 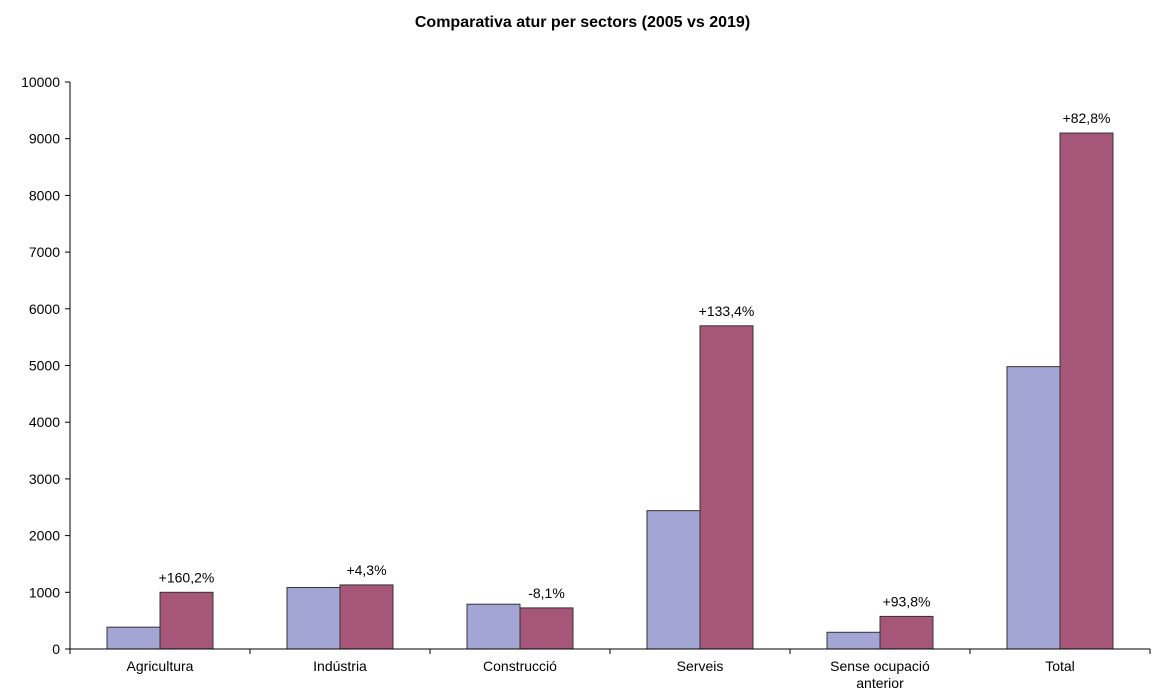 What do you see at coordinates (880, 683) in the screenshot?
I see `x-tick-label: anterior` at bounding box center [880, 683].